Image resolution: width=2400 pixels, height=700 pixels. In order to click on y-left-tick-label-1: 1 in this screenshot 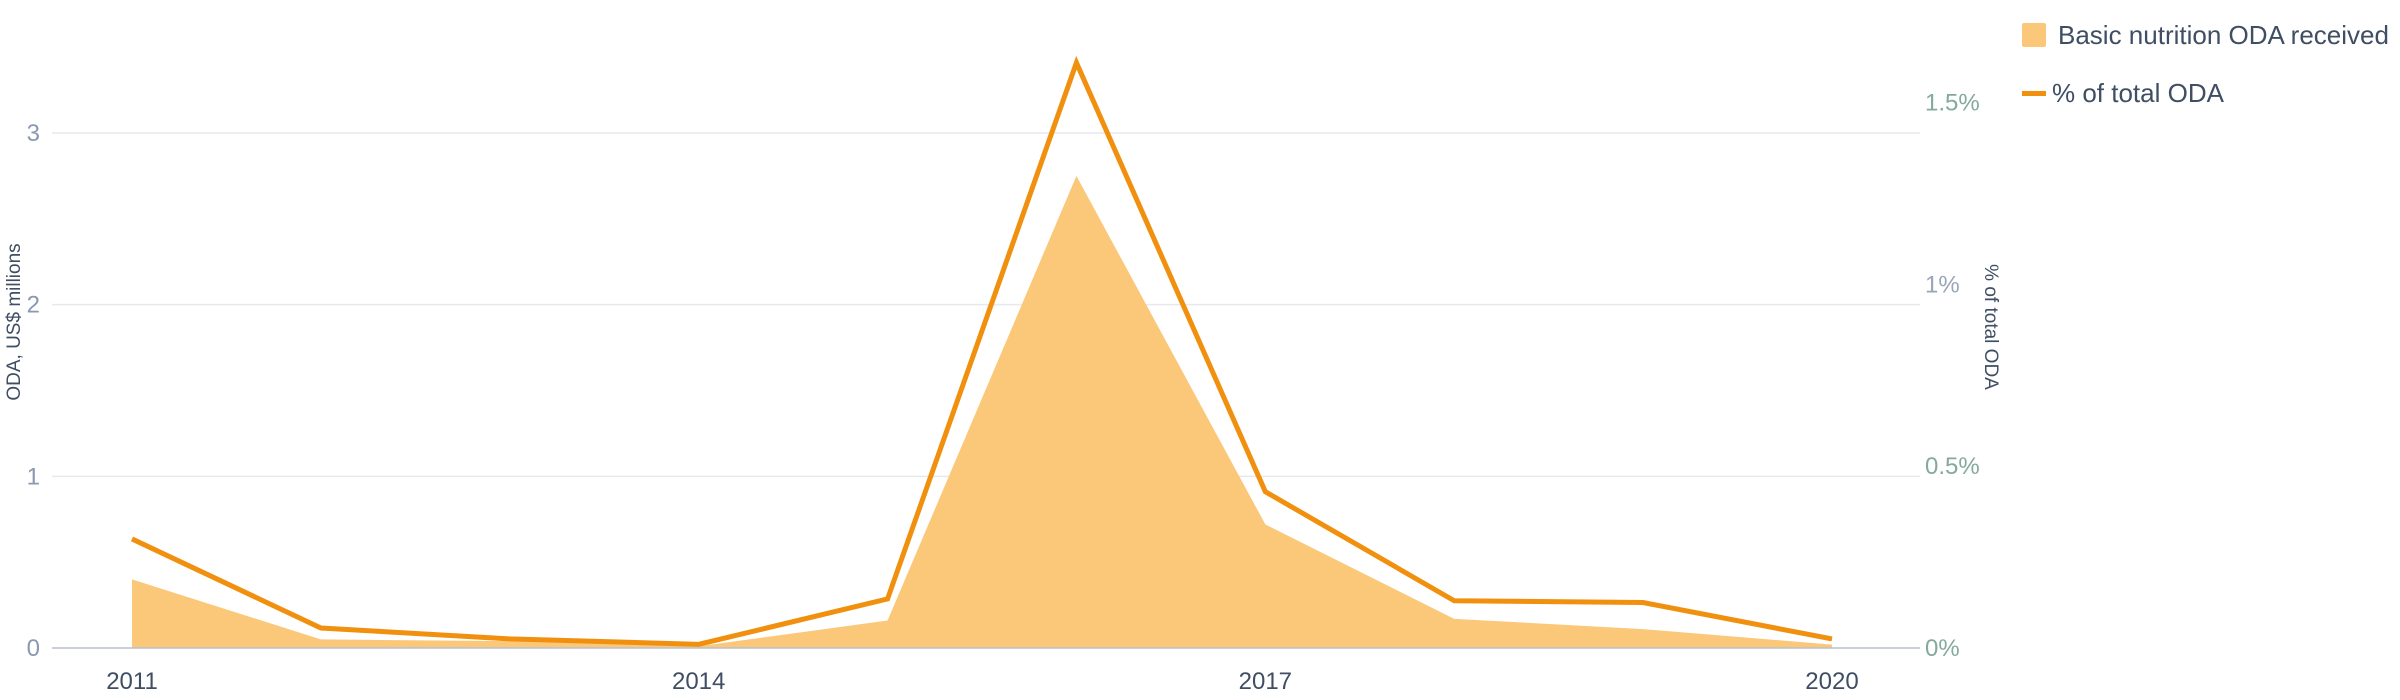, I will do `click(33, 476)`.